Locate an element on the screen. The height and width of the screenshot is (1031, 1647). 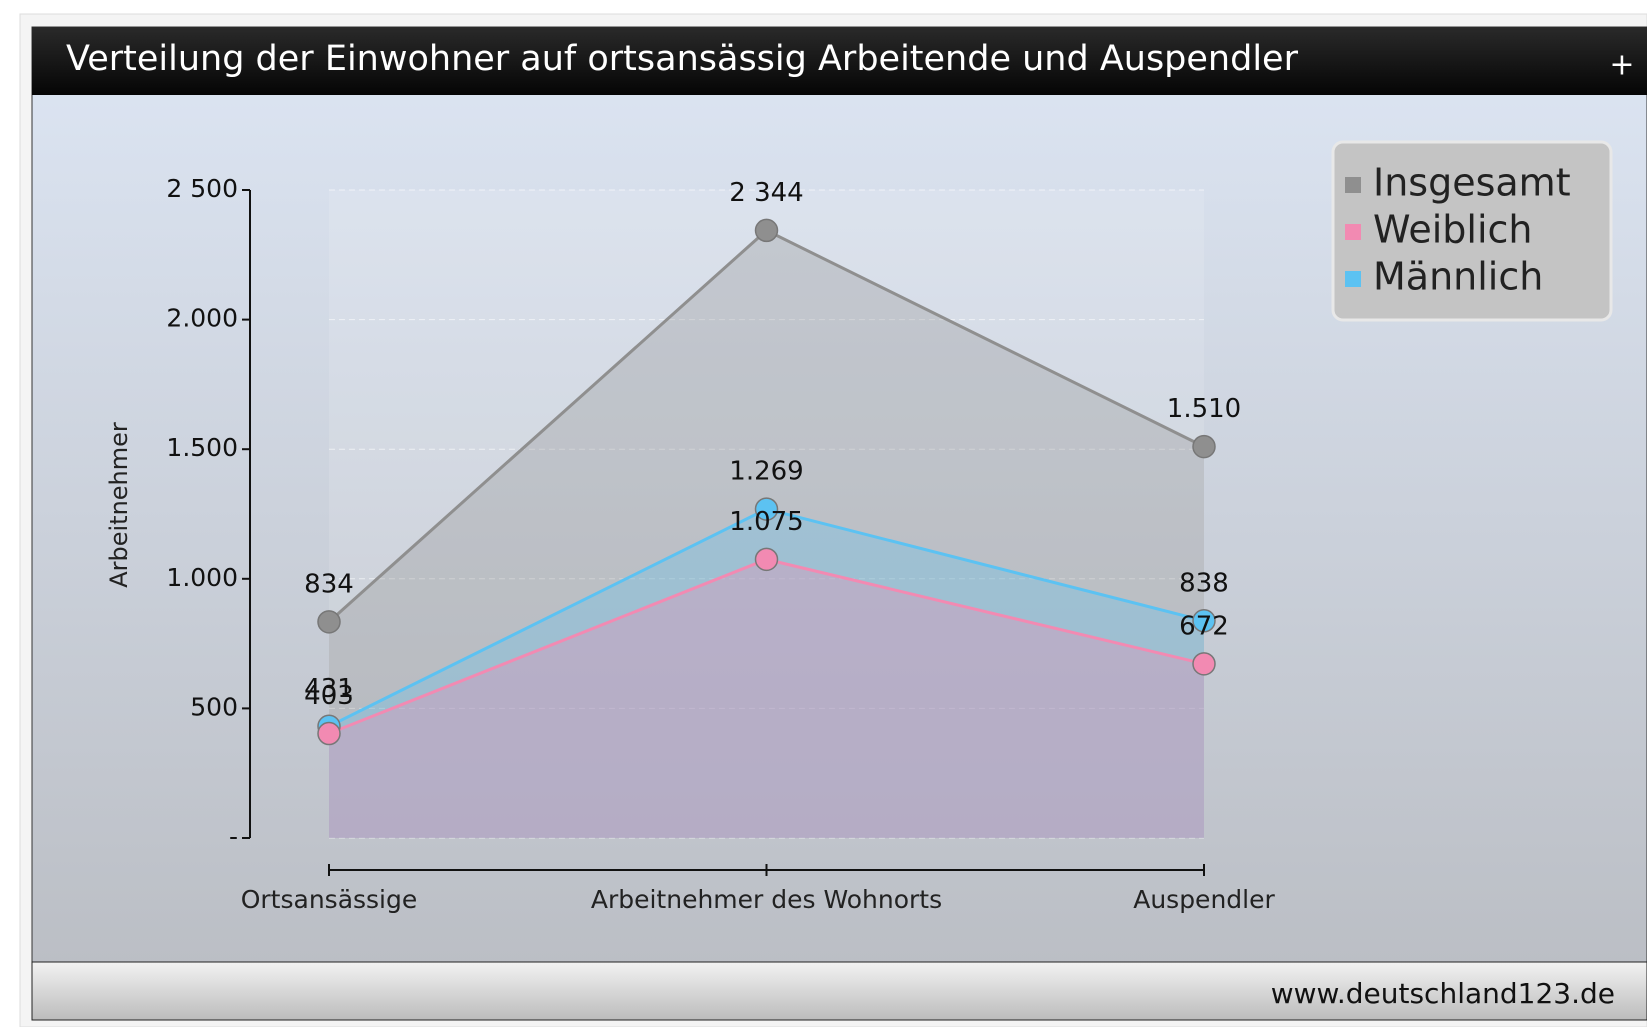
data-label: 672 is located at coordinates (1204, 626).